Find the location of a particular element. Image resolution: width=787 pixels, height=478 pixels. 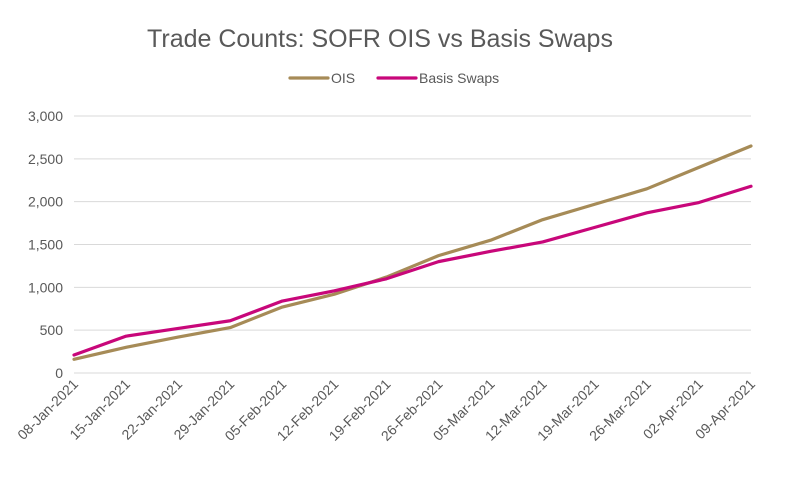

legend: OIS Basis Swaps is located at coordinates (393, 78).